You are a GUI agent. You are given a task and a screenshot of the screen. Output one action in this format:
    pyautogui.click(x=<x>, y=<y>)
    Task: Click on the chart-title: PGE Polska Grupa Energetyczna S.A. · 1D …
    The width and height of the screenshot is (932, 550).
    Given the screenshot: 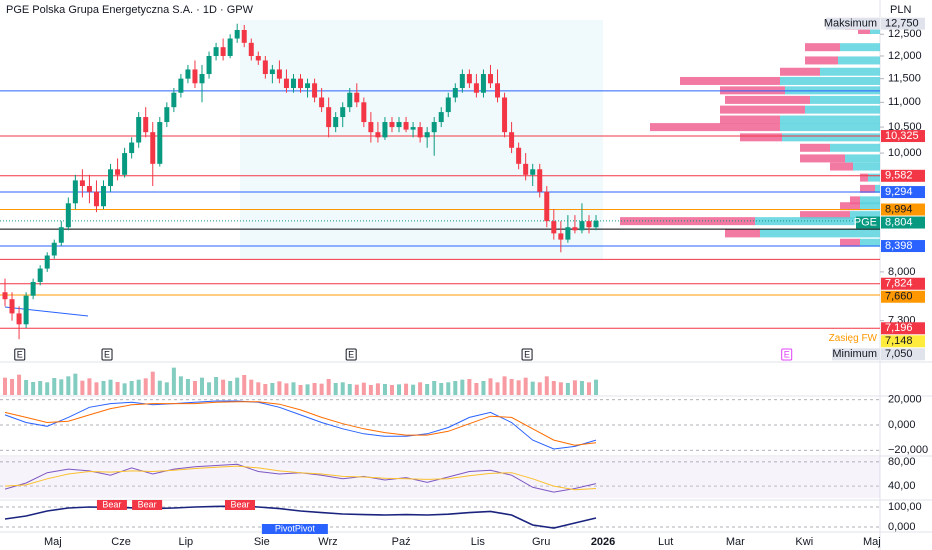 What is the action you would take?
    pyautogui.click(x=130, y=10)
    